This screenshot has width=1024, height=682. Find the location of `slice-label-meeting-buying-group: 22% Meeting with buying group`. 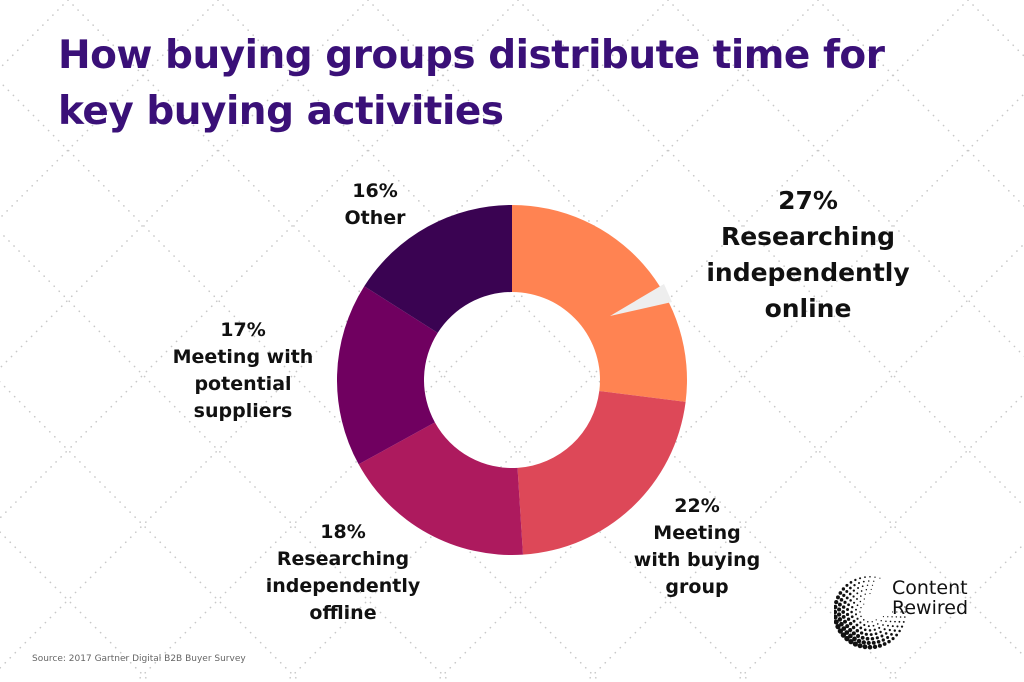

slice-label-meeting-buying-group: 22% Meeting with buying group is located at coordinates (697, 547).